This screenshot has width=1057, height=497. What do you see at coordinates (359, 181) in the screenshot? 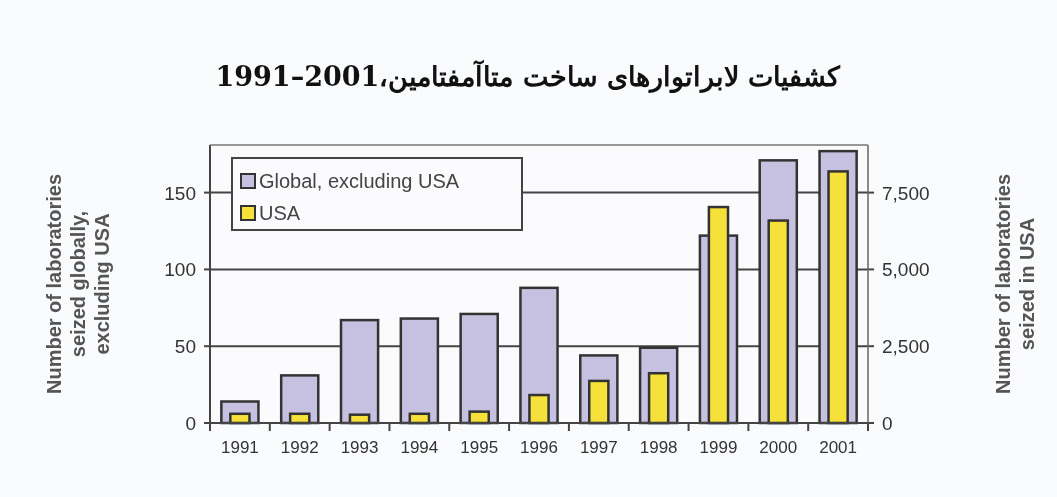
I see `legend-label: Global, excluding USA` at bounding box center [359, 181].